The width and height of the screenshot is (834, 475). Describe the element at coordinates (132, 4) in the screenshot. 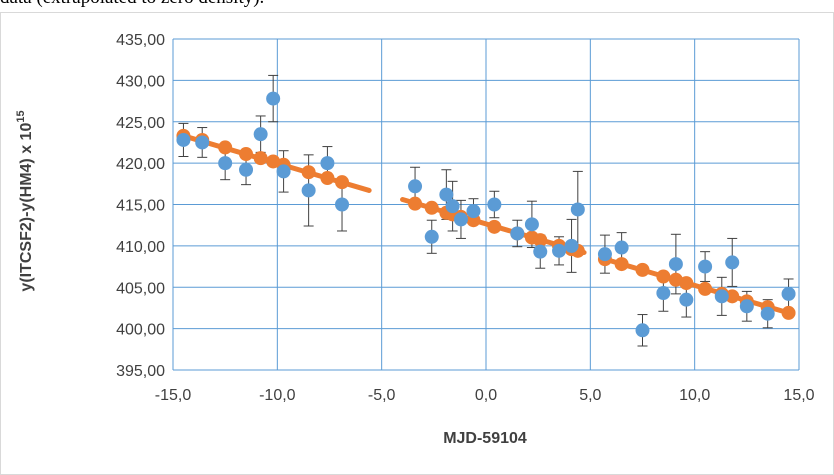

I see `caption-text: data (extrapolated to zero density).` at that location.